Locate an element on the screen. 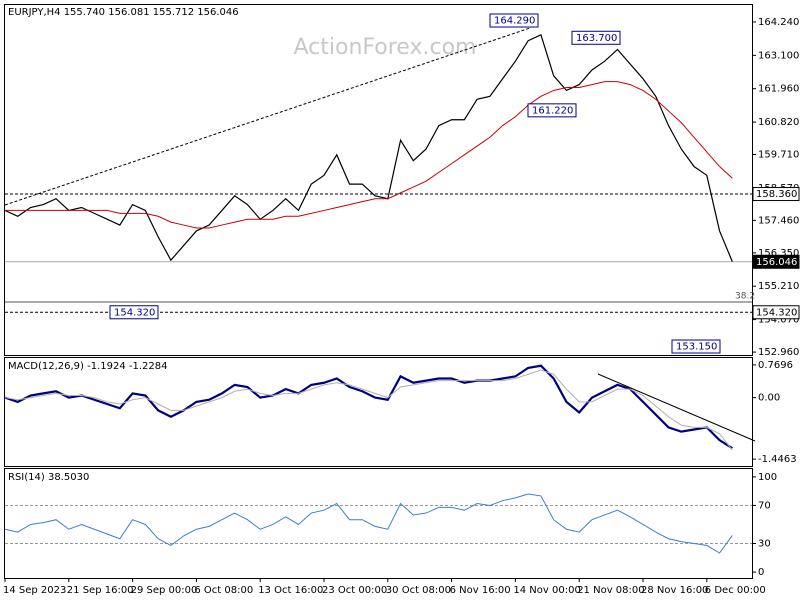 The image size is (800, 600). y-tick-label: 161.960 is located at coordinates (778, 89).